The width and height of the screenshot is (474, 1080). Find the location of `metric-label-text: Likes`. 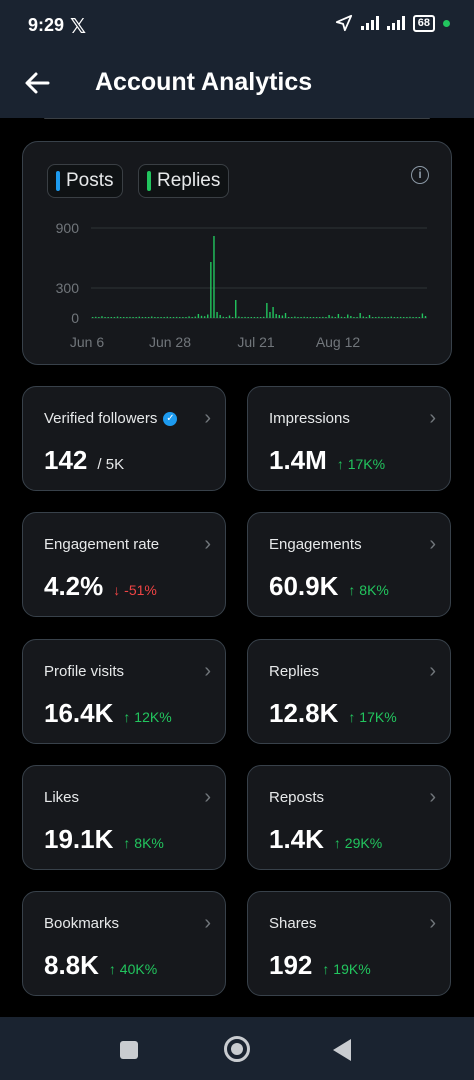

metric-label-text: Likes is located at coordinates (62, 797).